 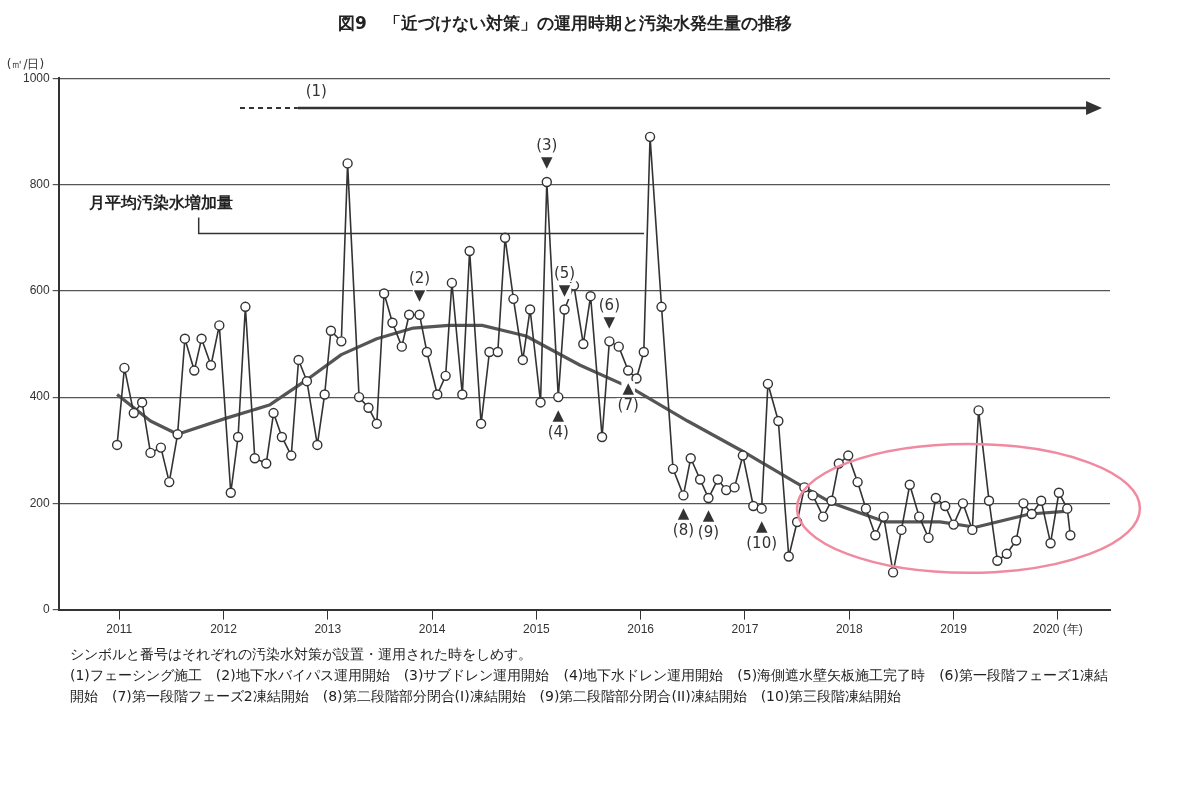 I want to click on annotation: (1), so click(x=316, y=91).